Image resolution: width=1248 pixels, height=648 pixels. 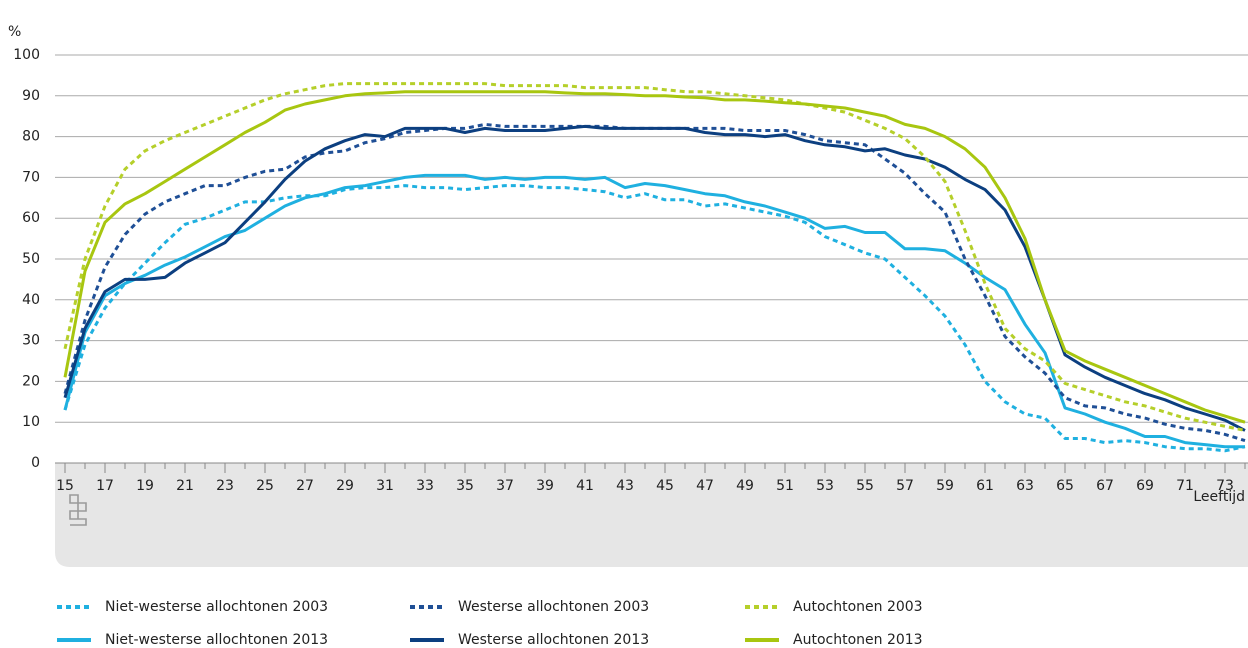 I want to click on x-tick-label: 49, so click(x=745, y=486).